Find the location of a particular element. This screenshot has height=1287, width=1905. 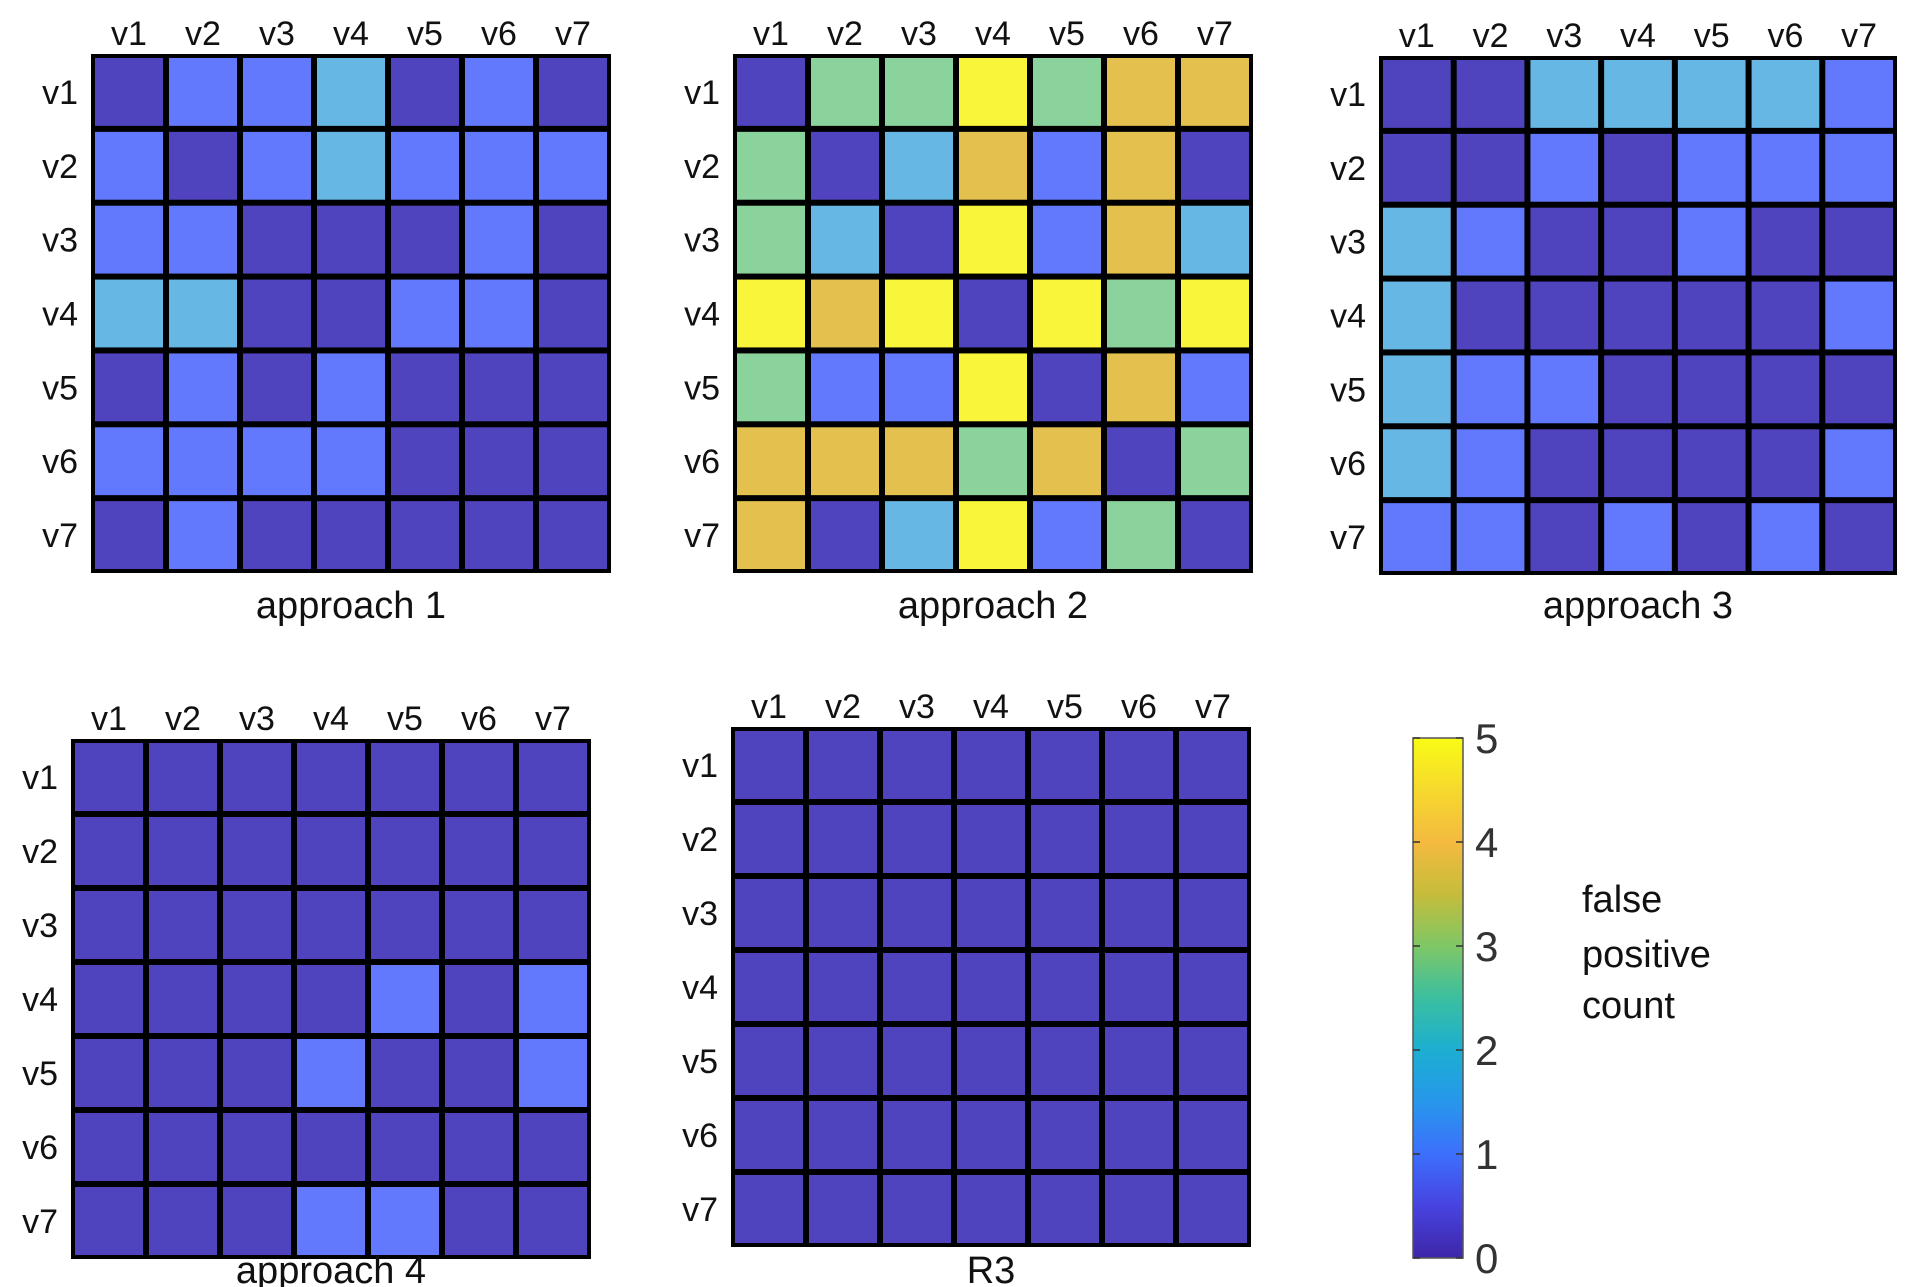

column-tick-label: v1 is located at coordinates (771, 34).